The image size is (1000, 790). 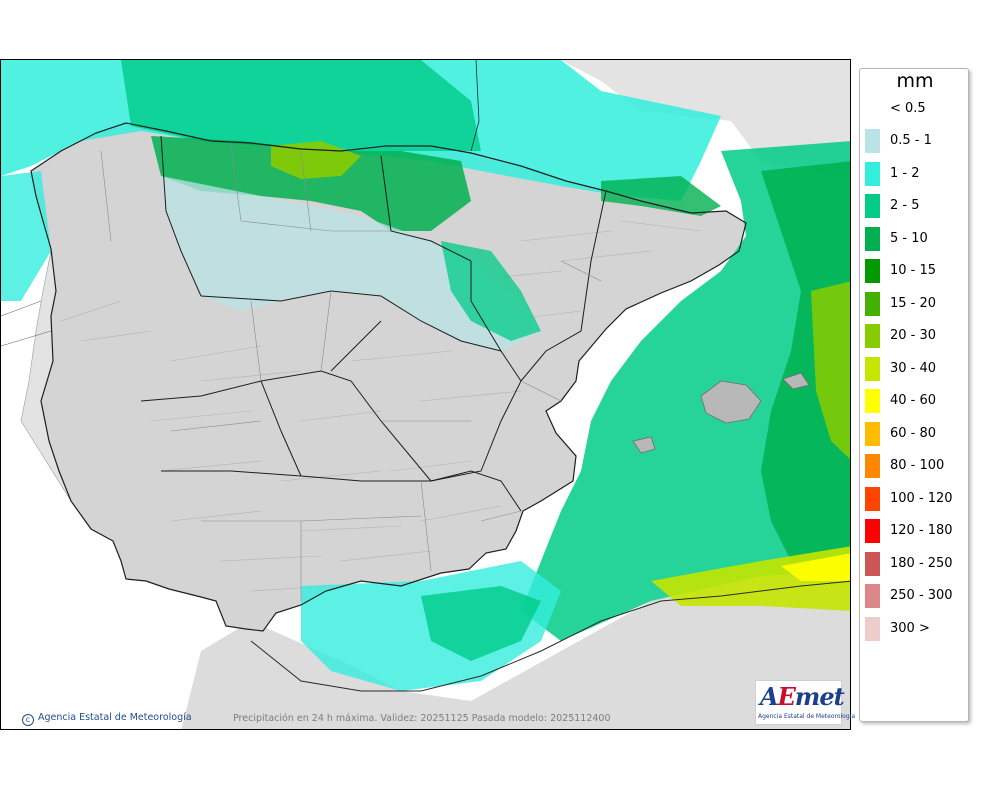 What do you see at coordinates (805, 361) in the screenshot?
I see `precip-med-east` at bounding box center [805, 361].